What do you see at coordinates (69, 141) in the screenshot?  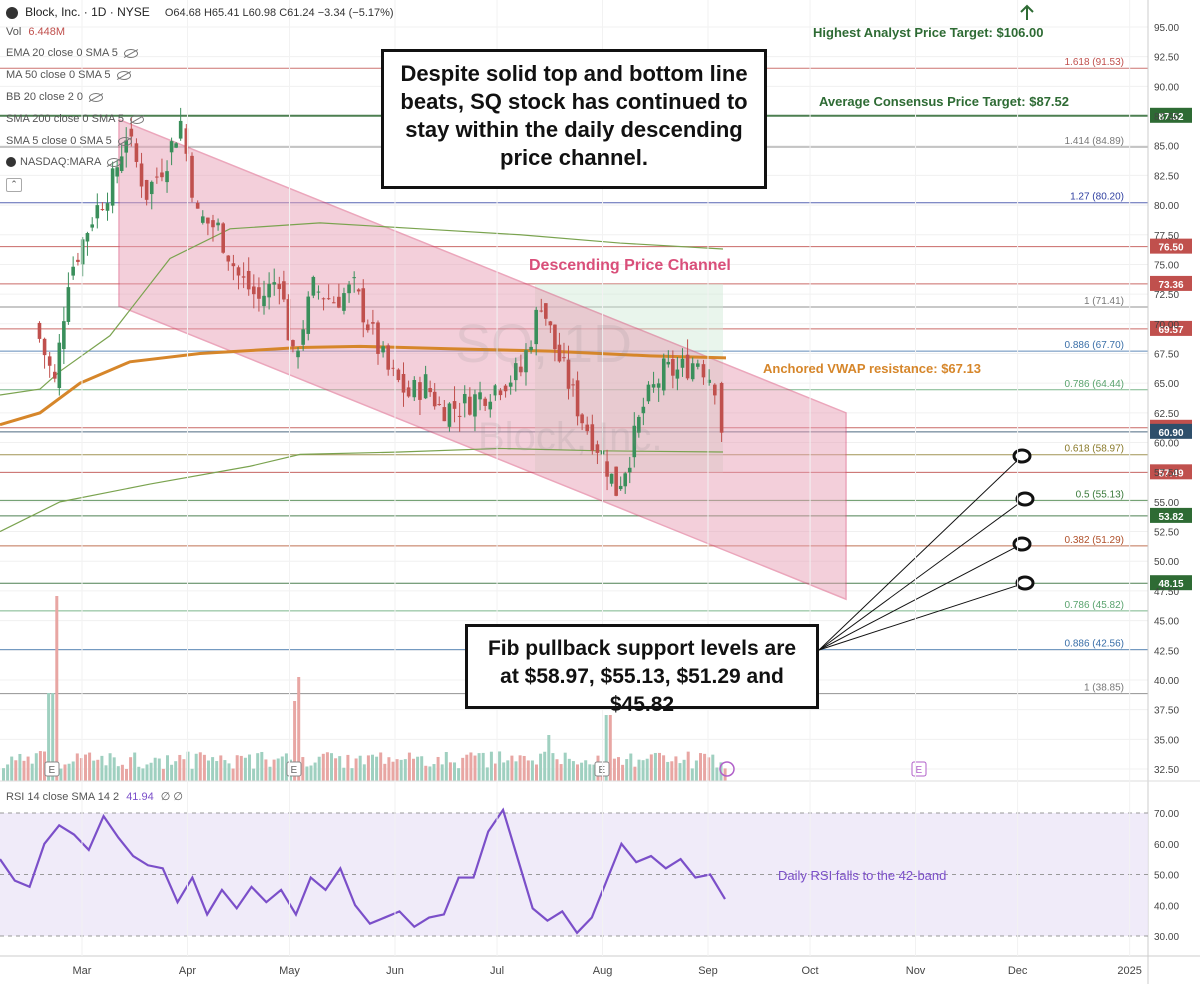 I see `indicator-row: SMA 5 close 0 SMA 5` at bounding box center [69, 141].